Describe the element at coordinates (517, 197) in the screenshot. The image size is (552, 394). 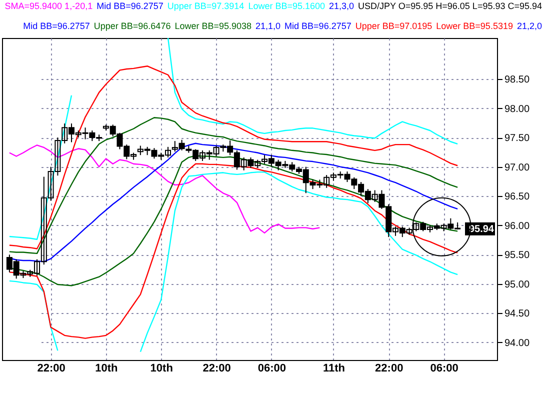
I see `y-tick-label: 96.50` at that location.